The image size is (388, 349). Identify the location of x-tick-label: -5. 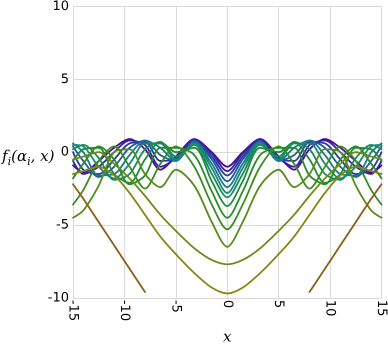
(176, 306).